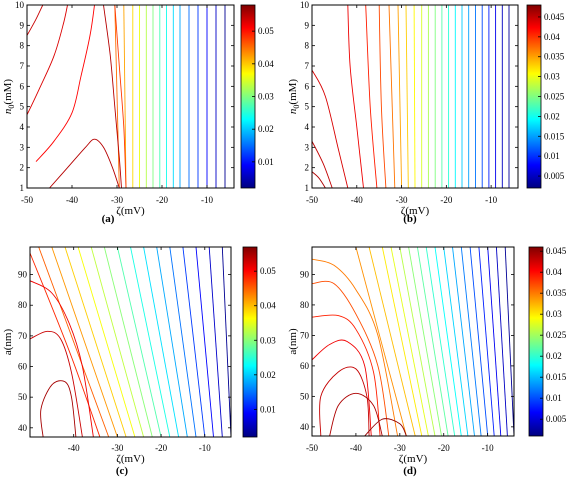  What do you see at coordinates (11, 107) in the screenshot?
I see `y-axis-label-sub: 0` at bounding box center [11, 107].